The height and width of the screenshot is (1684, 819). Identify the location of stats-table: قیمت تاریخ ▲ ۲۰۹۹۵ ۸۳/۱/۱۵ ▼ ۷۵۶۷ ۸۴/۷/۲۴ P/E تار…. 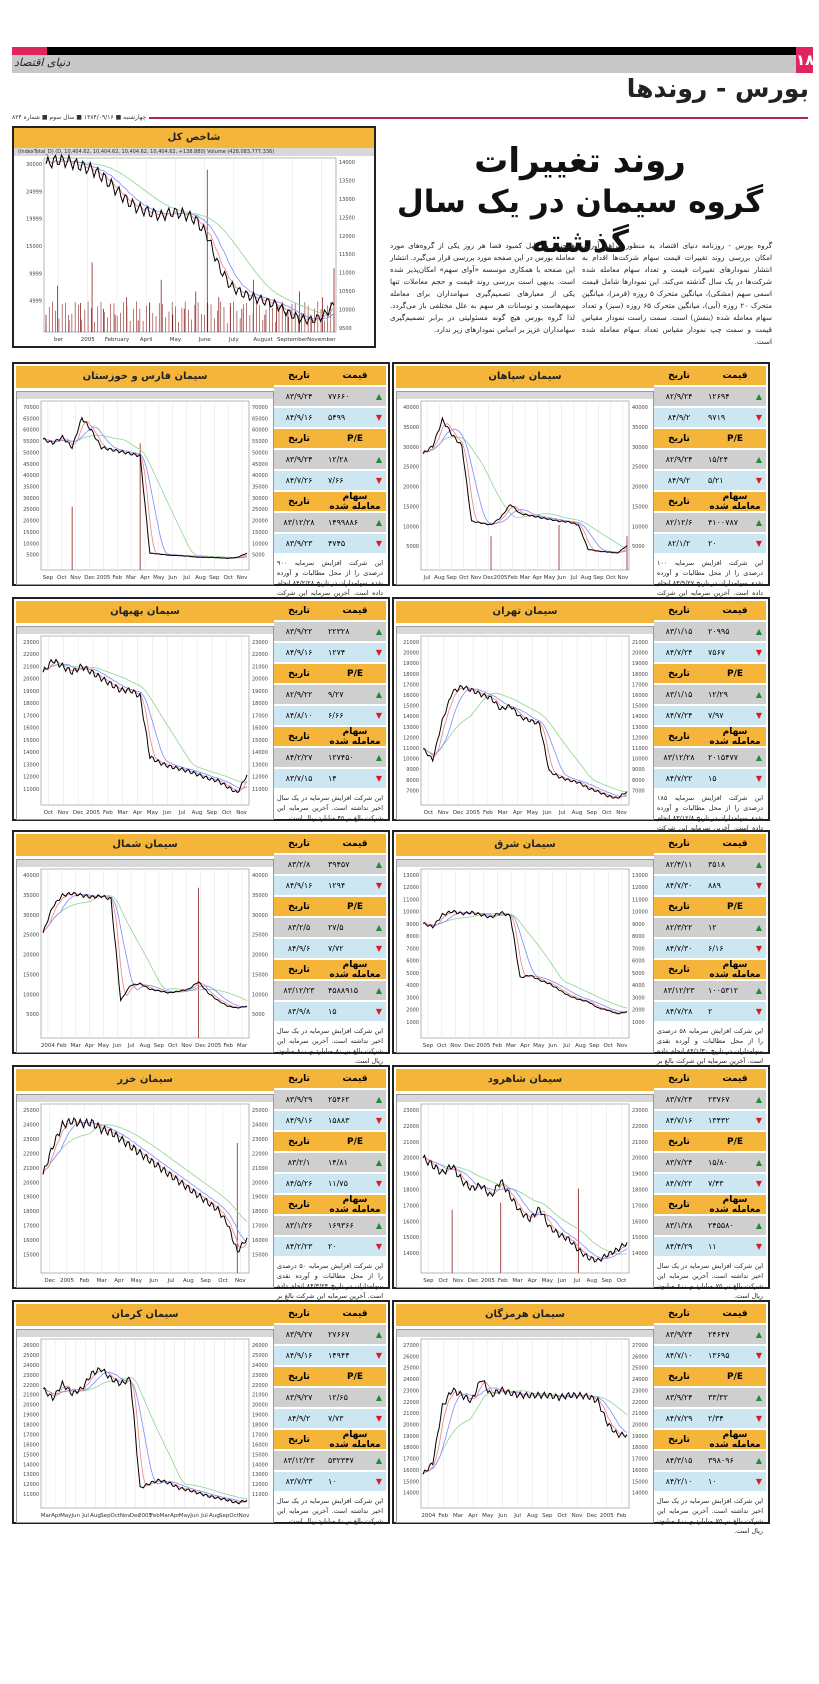
(710, 728).